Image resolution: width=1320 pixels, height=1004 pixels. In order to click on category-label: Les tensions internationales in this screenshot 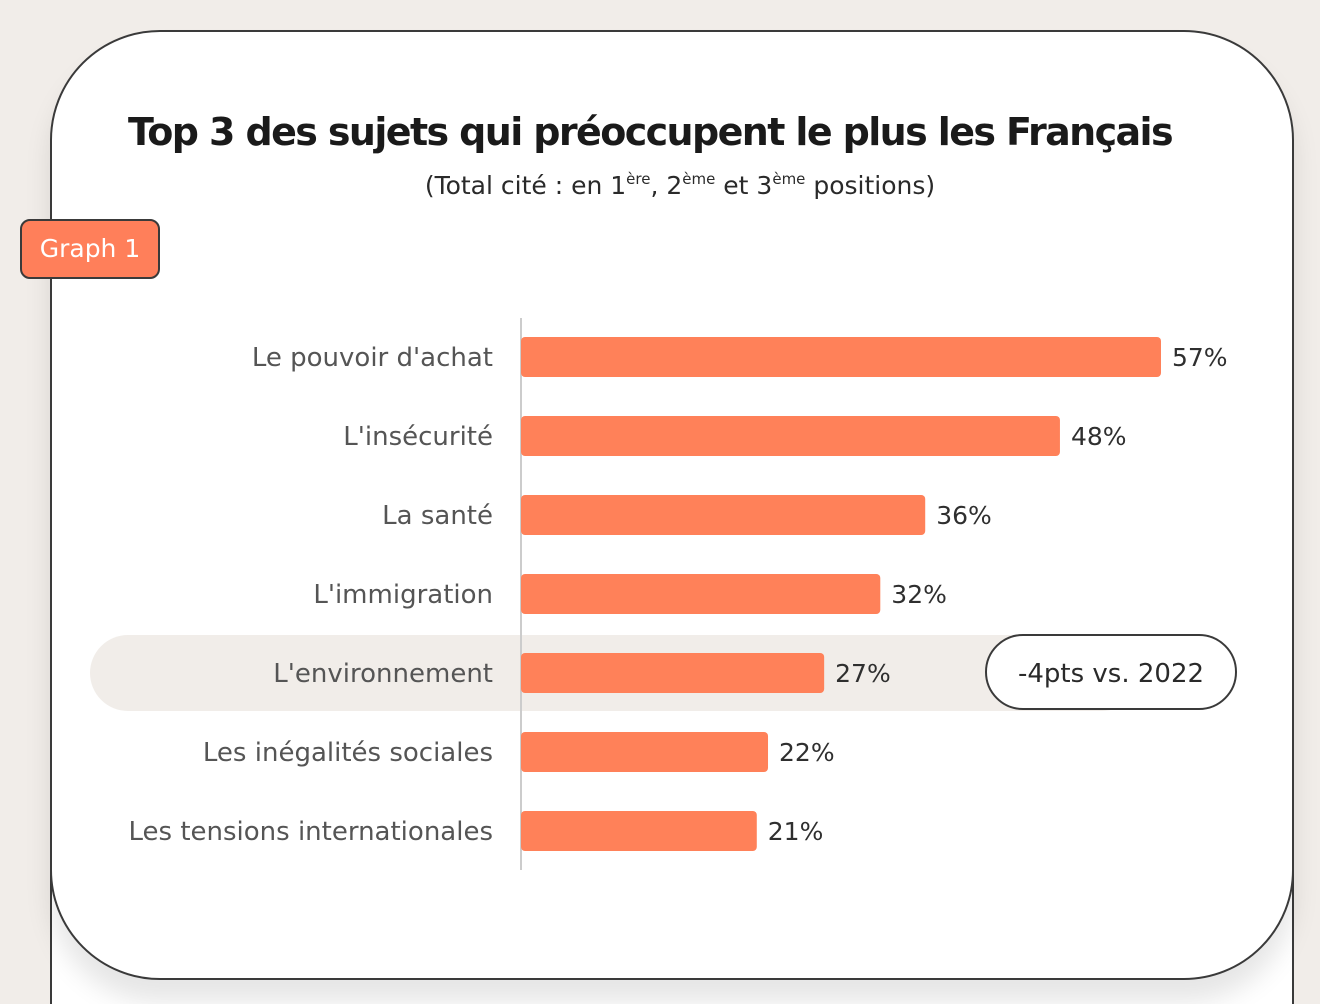, I will do `click(310, 832)`.